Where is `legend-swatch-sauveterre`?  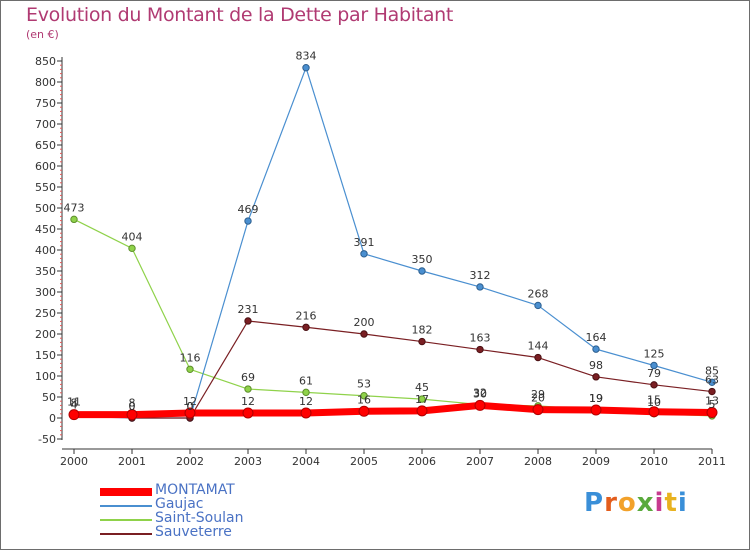 legend-swatch-sauveterre is located at coordinates (126, 534).